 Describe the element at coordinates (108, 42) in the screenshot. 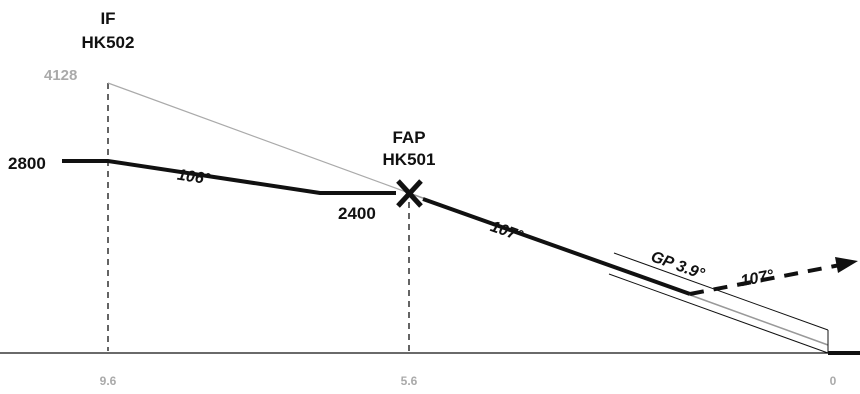

I see `if-name-label: HK502` at that location.